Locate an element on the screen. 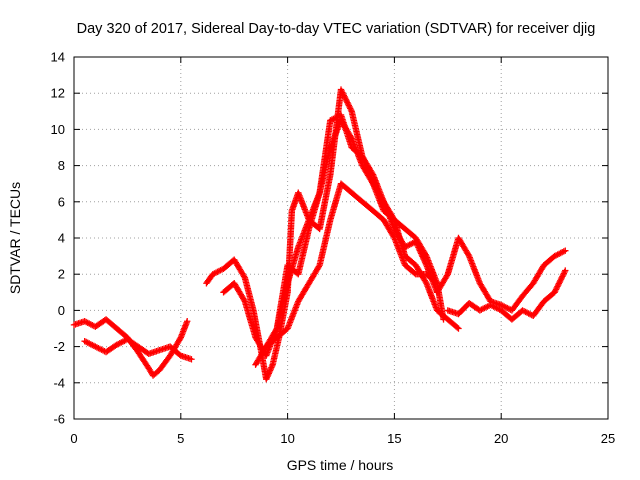  y-tick-labels: -6 -4 -2 0 2 4 6 8 10 12 14 is located at coordinates (58, 238).